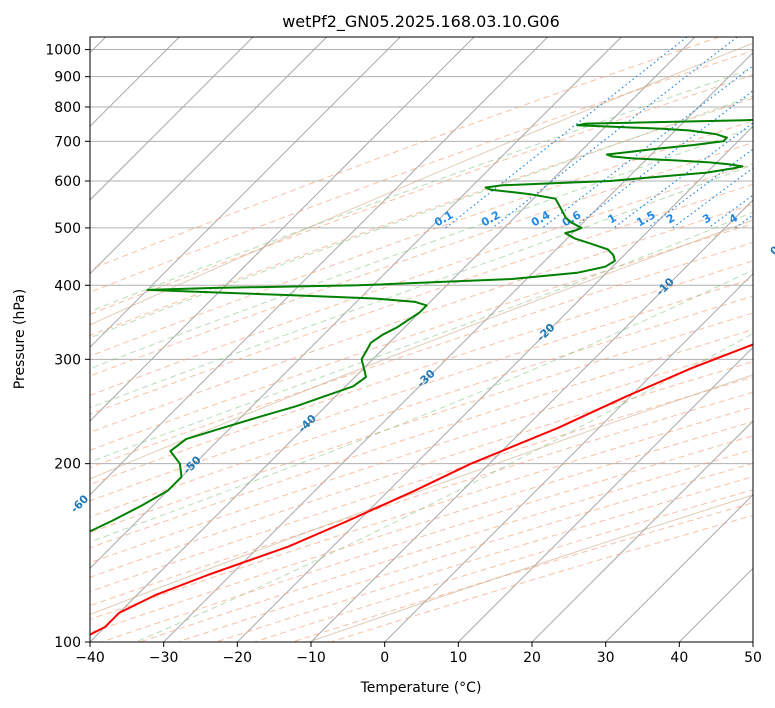 The width and height of the screenshot is (775, 708). I want to click on isotherm-label: 0, so click(771, 250).